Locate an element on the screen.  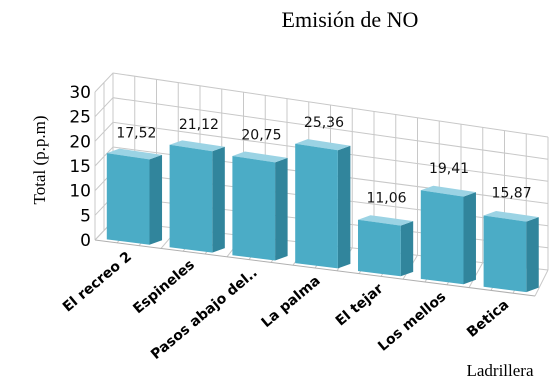
y-tick-label: 20 is located at coordinates (80, 142).